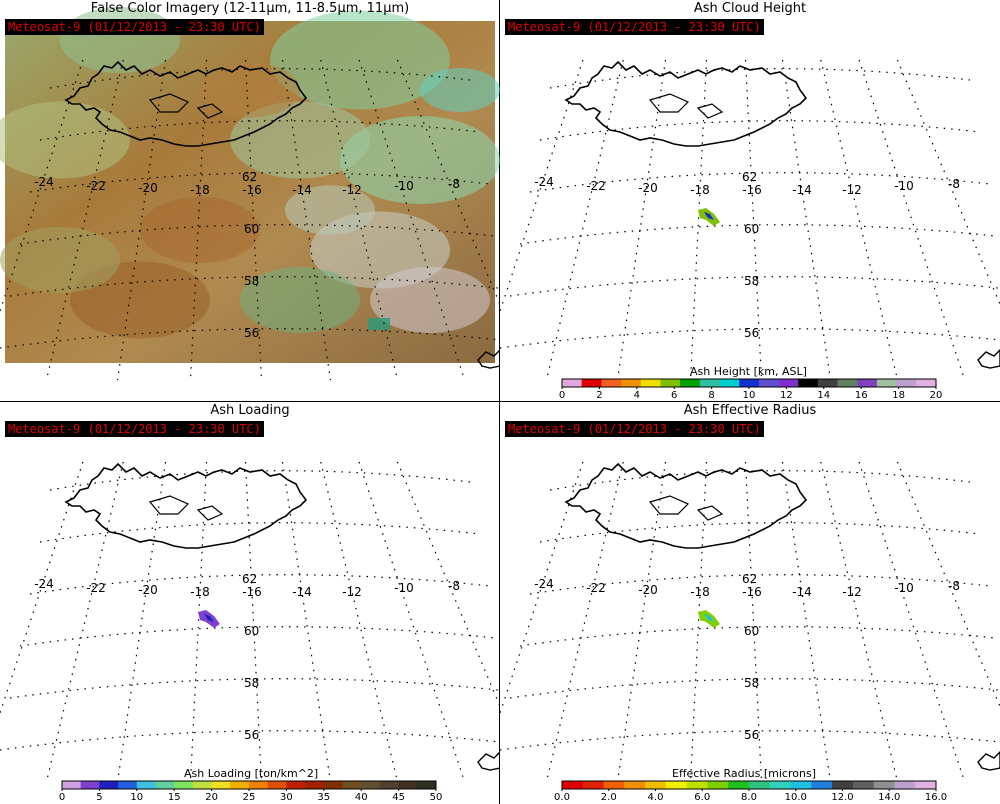 The width and height of the screenshot is (1000, 804). Describe the element at coordinates (674, 395) in the screenshot. I see `colorbar-tick-label: 6` at that location.